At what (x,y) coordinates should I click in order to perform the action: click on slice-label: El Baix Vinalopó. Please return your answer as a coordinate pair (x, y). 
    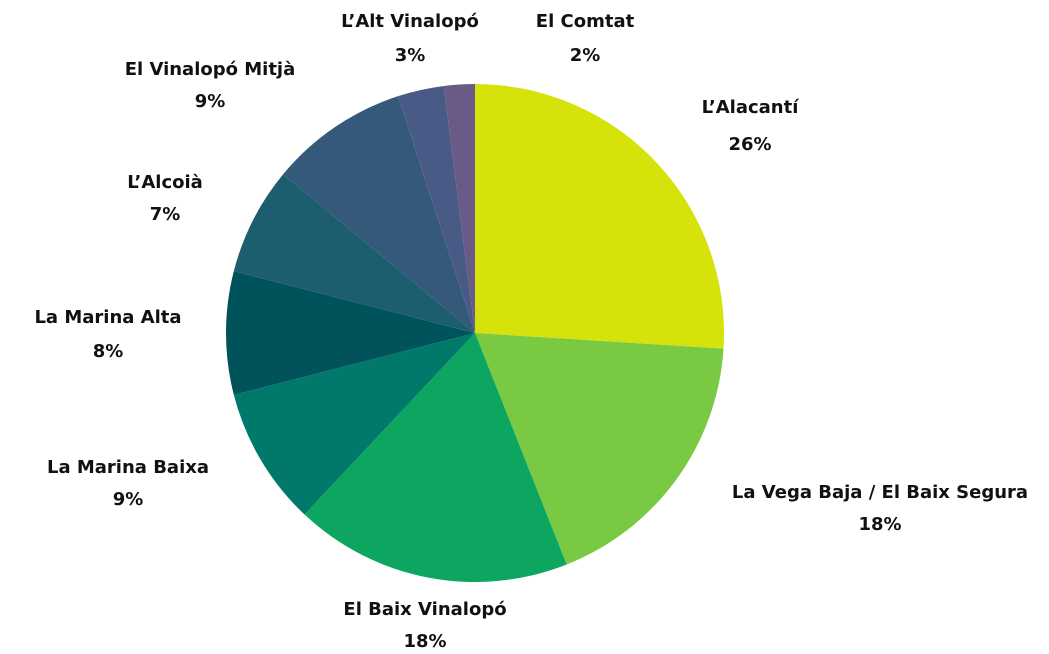
    Looking at the image, I should click on (424, 609).